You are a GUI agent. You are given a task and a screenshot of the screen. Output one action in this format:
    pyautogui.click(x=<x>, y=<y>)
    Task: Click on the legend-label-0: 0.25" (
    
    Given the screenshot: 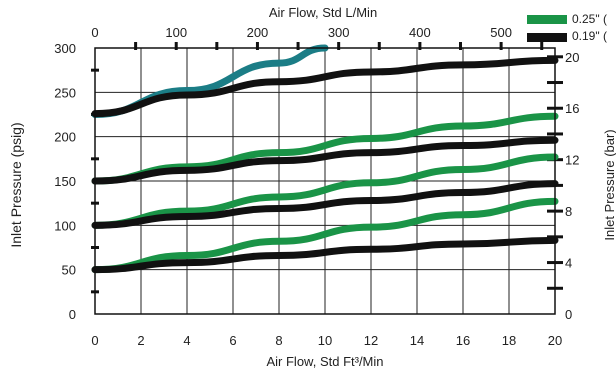 What is the action you would take?
    pyautogui.click(x=589, y=19)
    